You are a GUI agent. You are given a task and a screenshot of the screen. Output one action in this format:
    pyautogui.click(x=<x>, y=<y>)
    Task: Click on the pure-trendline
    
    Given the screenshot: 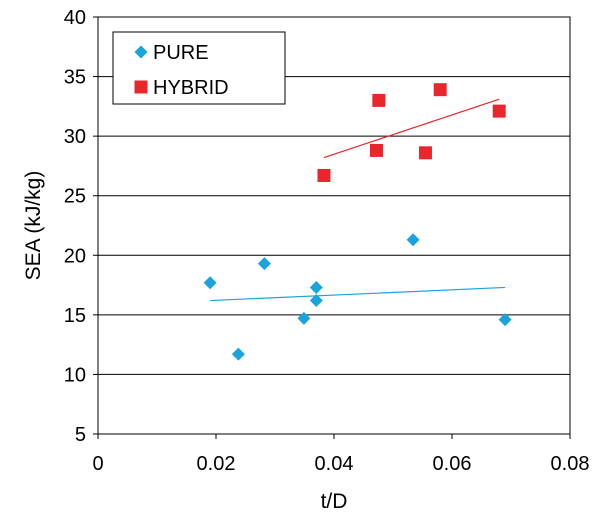 What is the action you would take?
    pyautogui.click(x=358, y=294)
    